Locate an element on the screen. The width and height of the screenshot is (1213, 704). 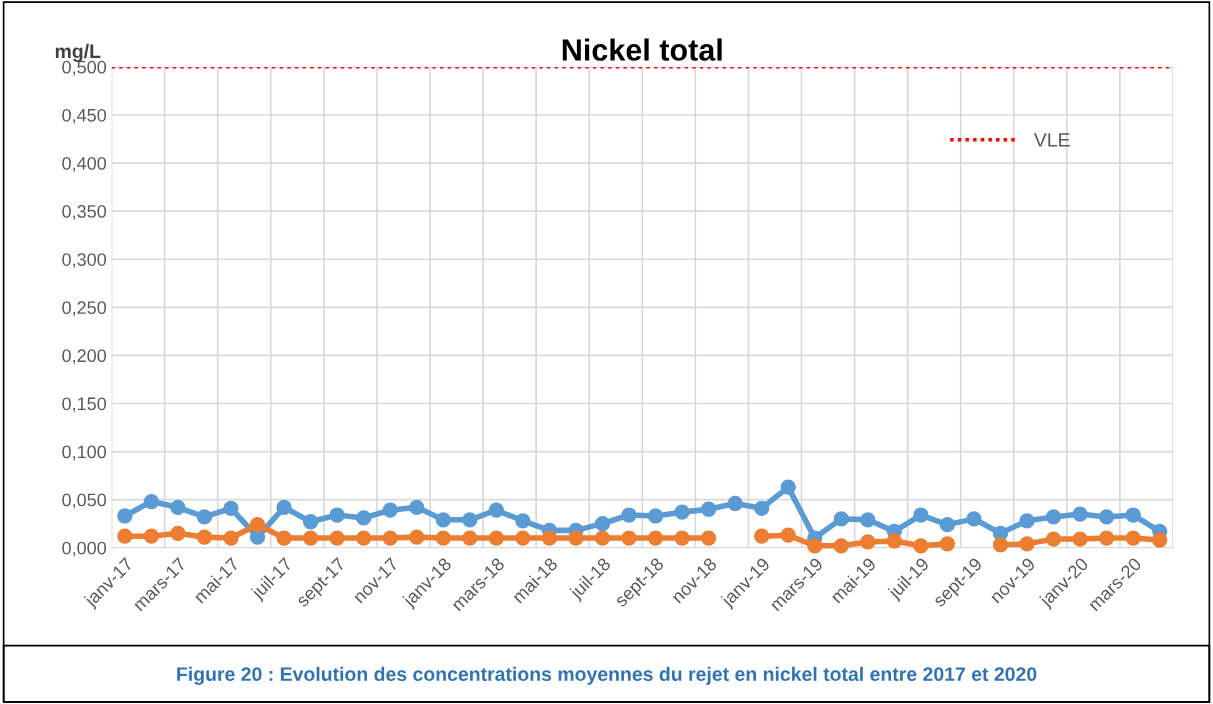
y-tick-label: 0,050 is located at coordinates (84, 501).